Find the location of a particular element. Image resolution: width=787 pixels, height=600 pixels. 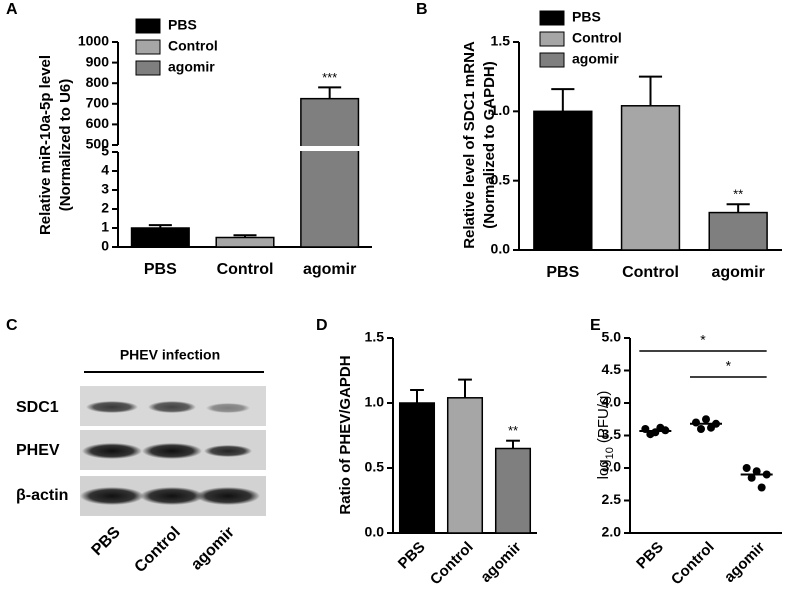

y-axis-label: log10 (PFU/g) is located at coordinates (605, 435).